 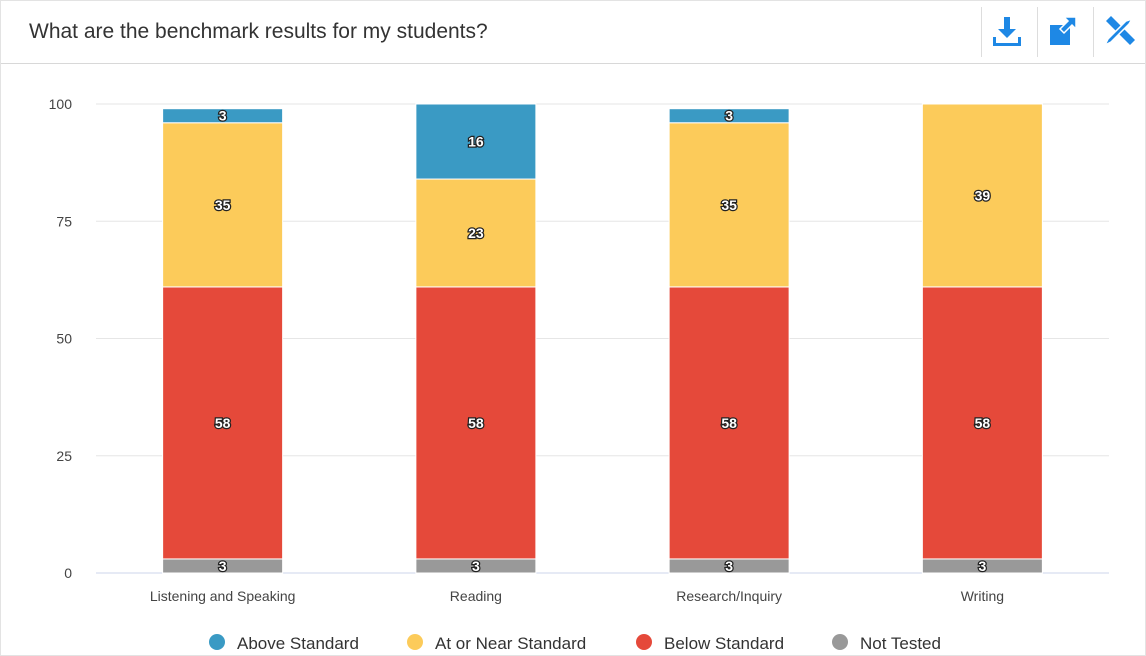 What do you see at coordinates (724, 643) in the screenshot?
I see `legend-label: Below Standard` at bounding box center [724, 643].